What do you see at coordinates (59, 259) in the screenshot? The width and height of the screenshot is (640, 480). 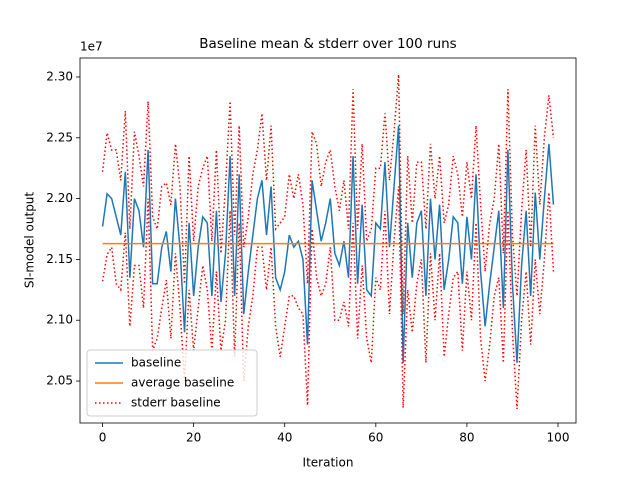 I see `y-tick-label: 2.15` at bounding box center [59, 259].